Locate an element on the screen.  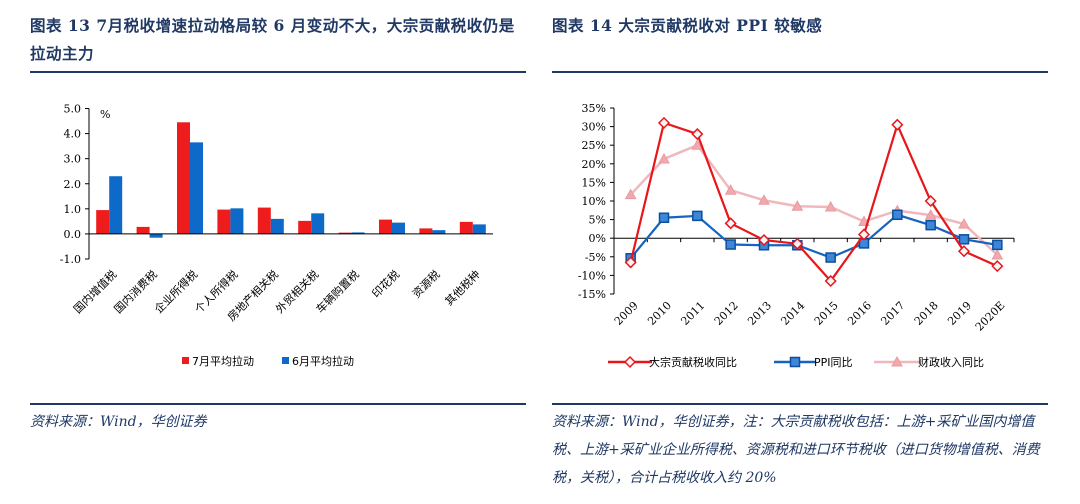
legend: 7月平均拉动 6月平均拉动 is located at coordinates (268, 361).